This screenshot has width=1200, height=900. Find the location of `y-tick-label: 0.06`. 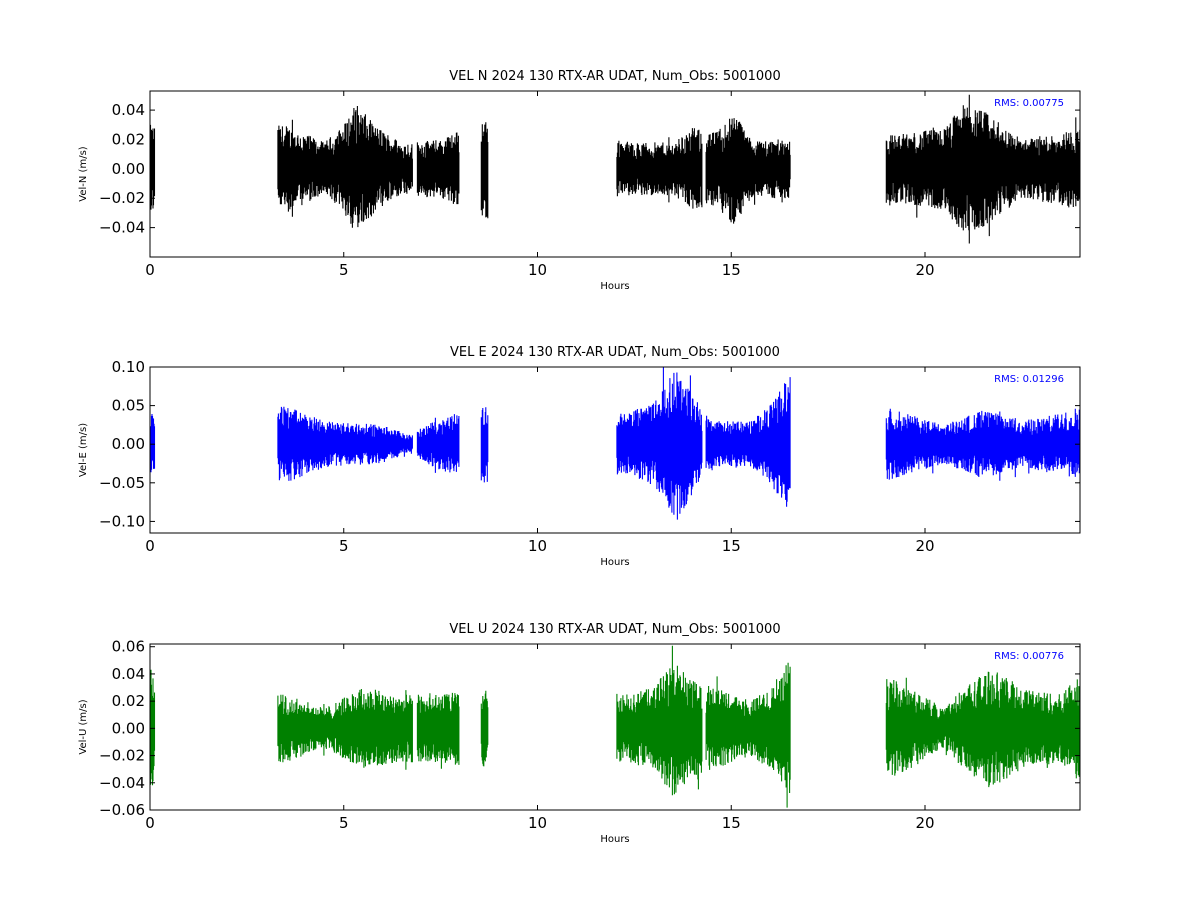

y-tick-label: 0.06 is located at coordinates (128, 647).